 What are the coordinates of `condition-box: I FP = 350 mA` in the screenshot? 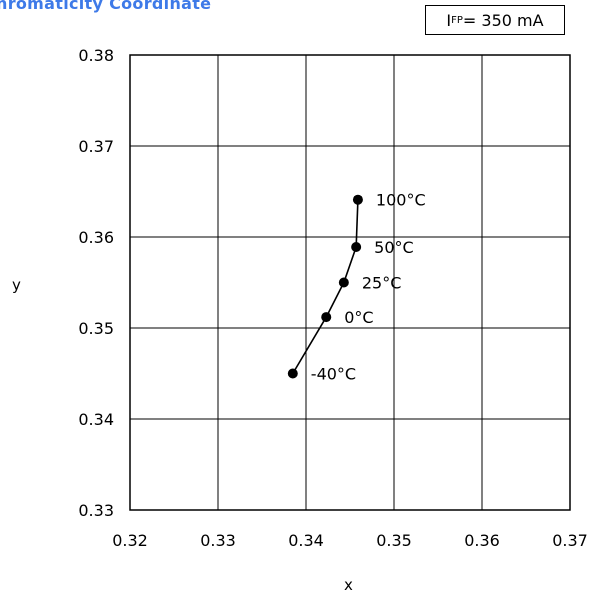 It's located at (495, 20).